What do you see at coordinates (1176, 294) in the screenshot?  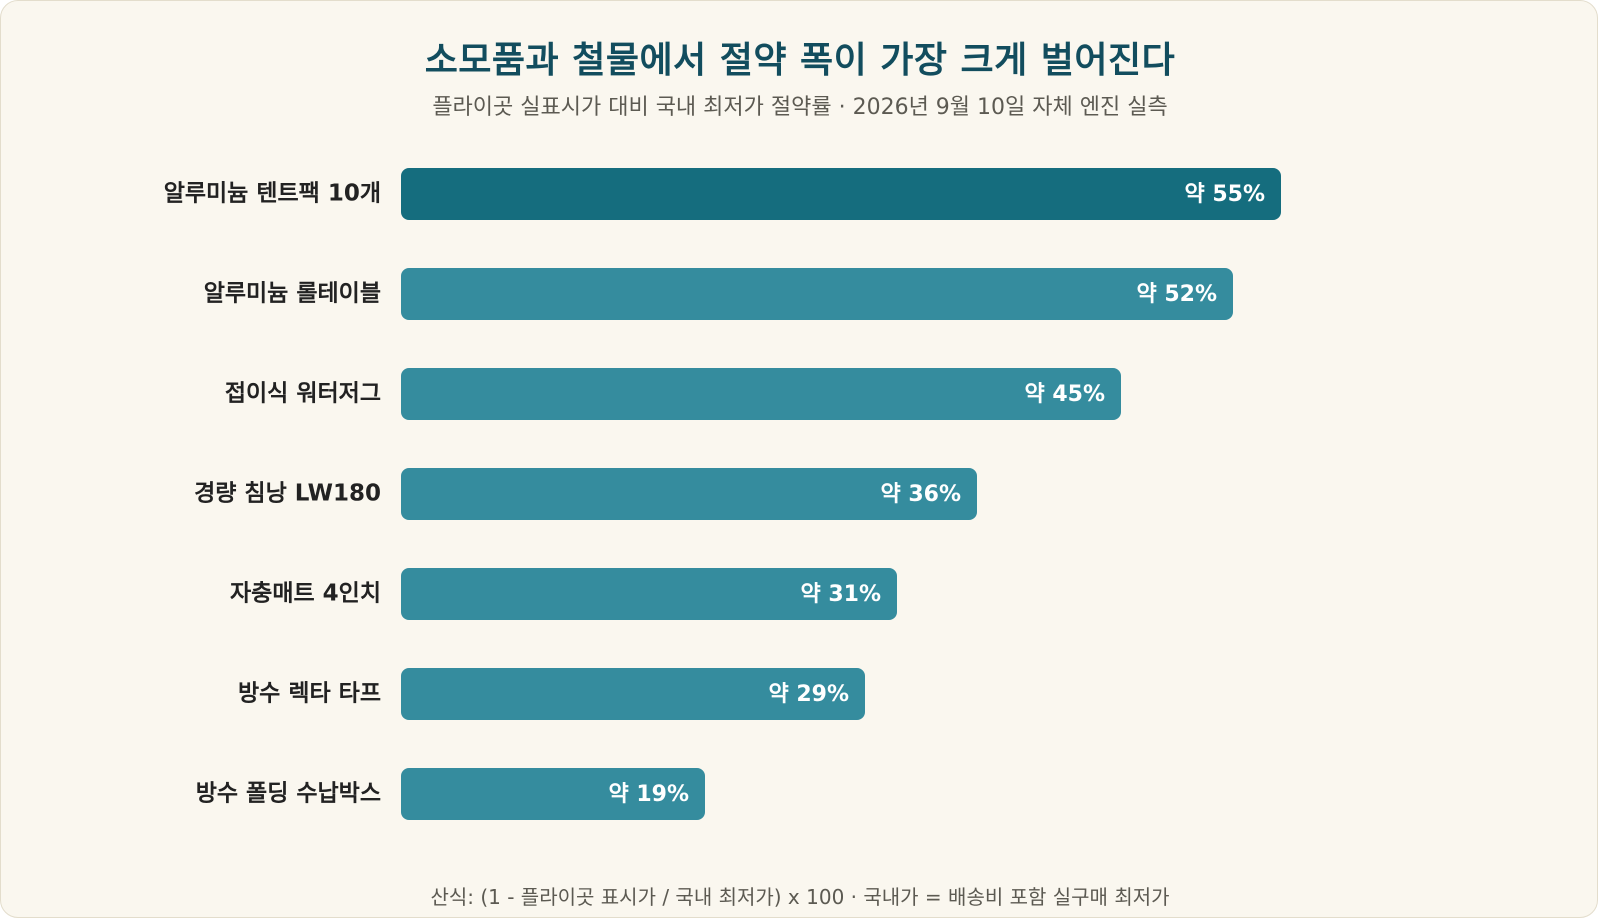 I see `bar-value-label: 약 52%` at bounding box center [1176, 294].